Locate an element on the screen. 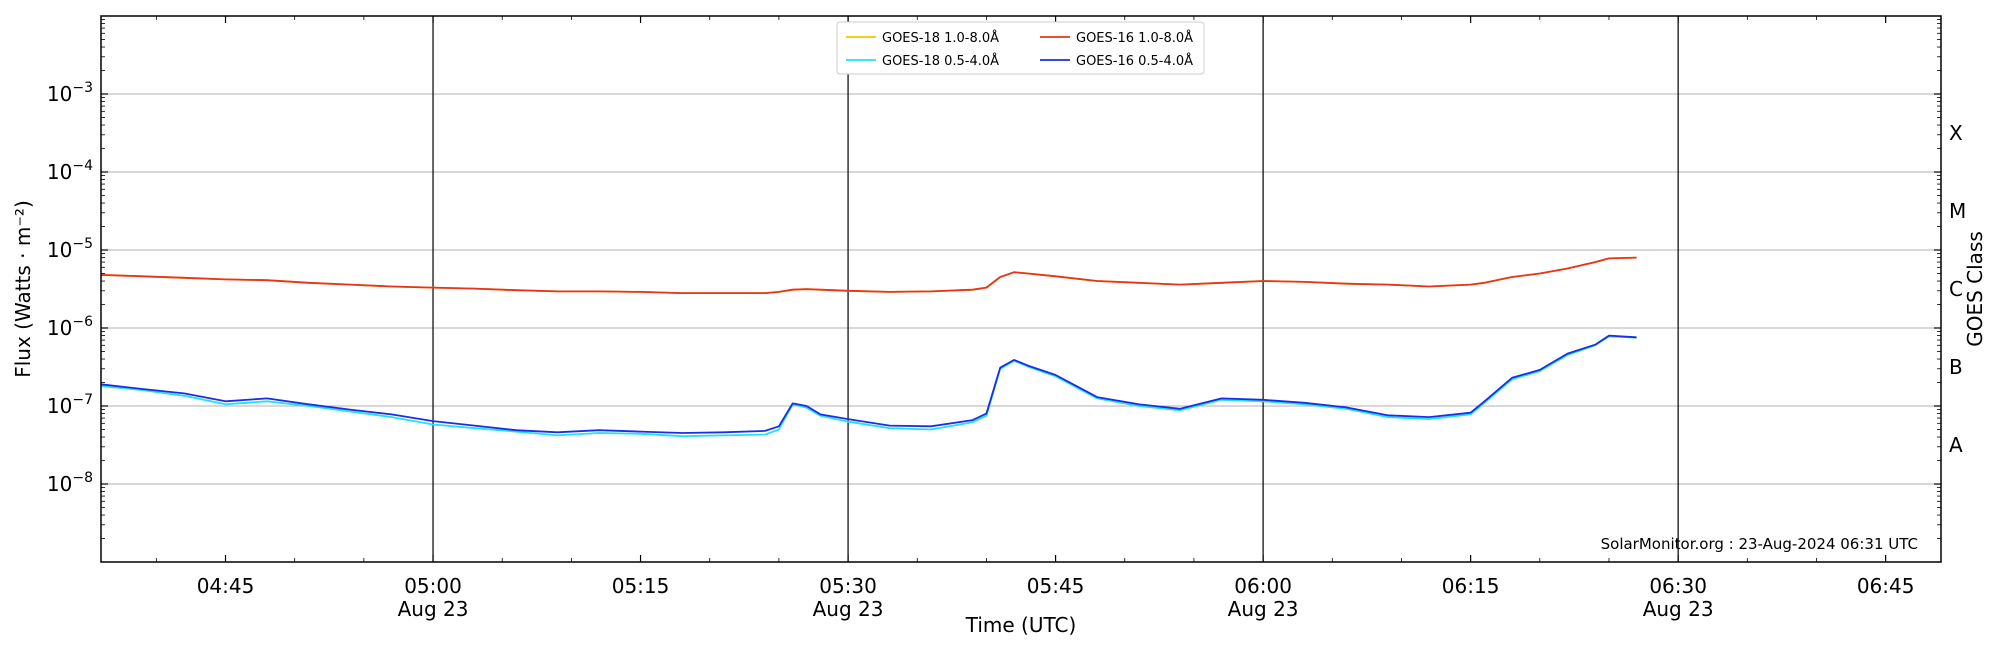 The image size is (2000, 650). x-tick-label: 05:15 is located at coordinates (641, 586).